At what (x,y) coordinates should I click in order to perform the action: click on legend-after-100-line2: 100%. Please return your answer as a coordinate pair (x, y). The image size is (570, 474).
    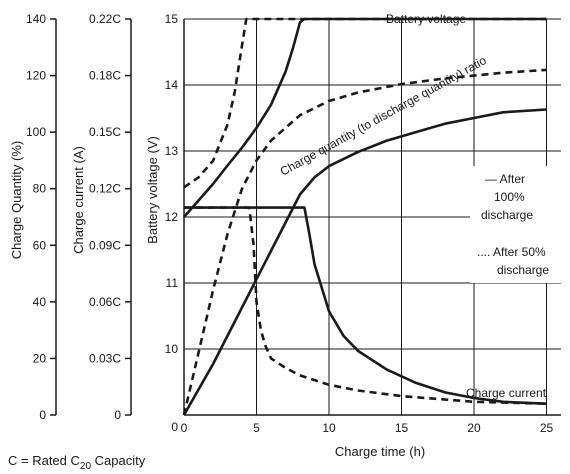
    Looking at the image, I should click on (509, 197).